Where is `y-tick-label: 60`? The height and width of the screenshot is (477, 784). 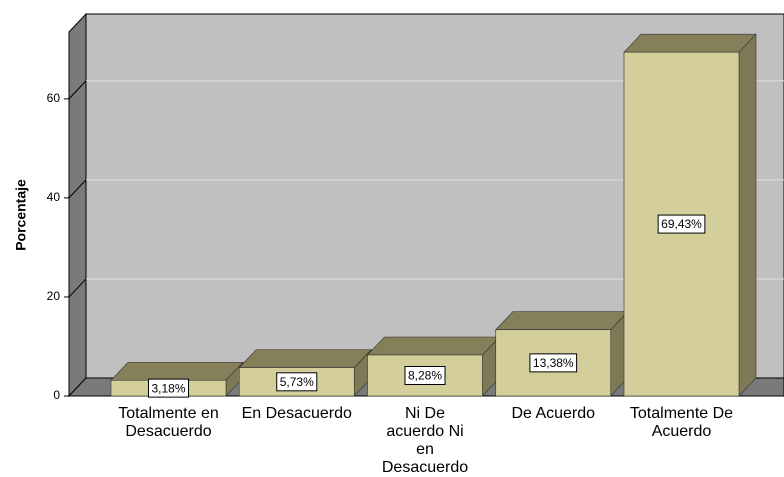 y-tick-label: 60 is located at coordinates (54, 98).